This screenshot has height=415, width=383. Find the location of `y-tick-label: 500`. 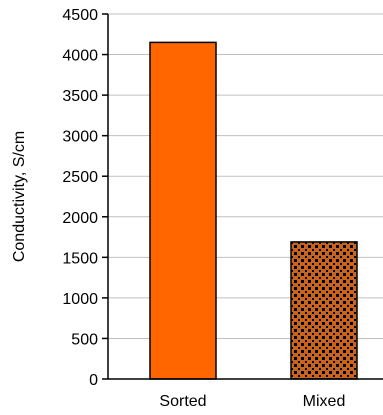

y-tick-label: 500 is located at coordinates (84, 339).